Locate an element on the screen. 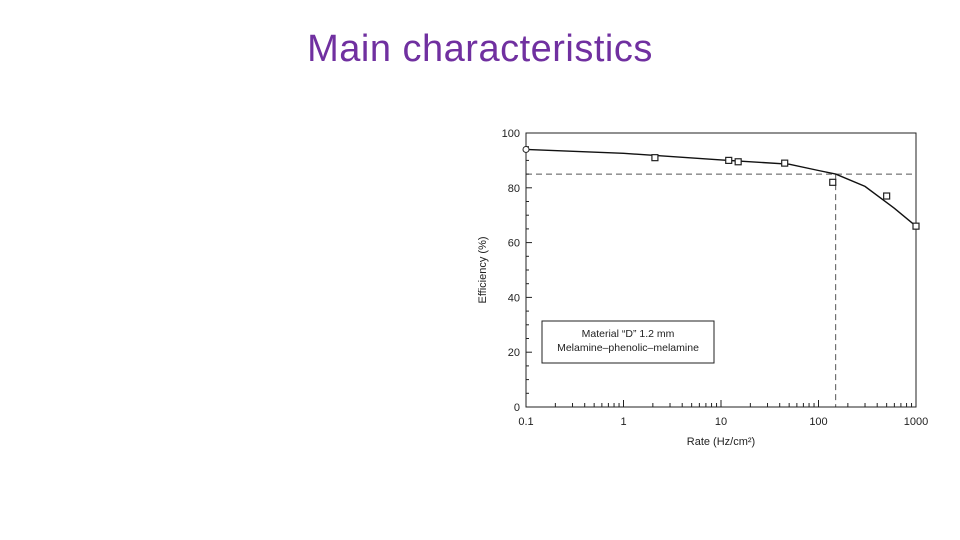  x-tick-label: 1 is located at coordinates (623, 422).